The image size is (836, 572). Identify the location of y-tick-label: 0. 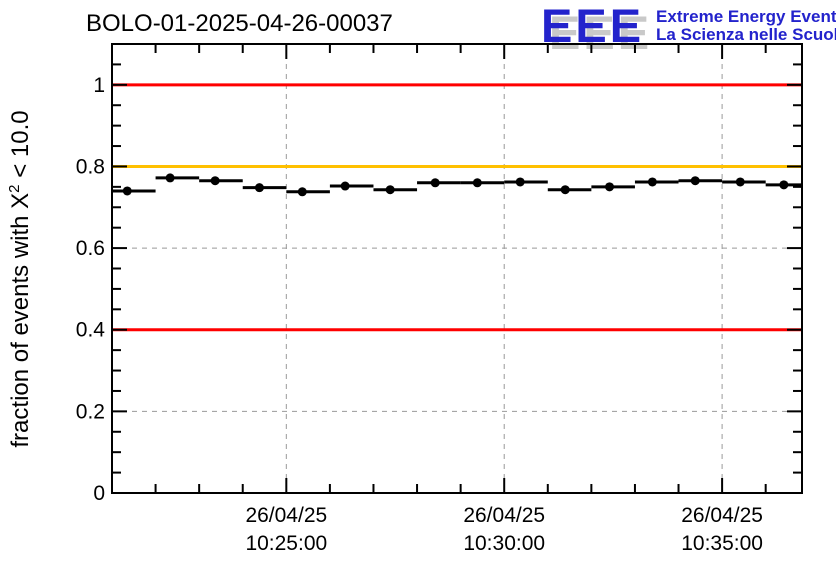
(99, 493).